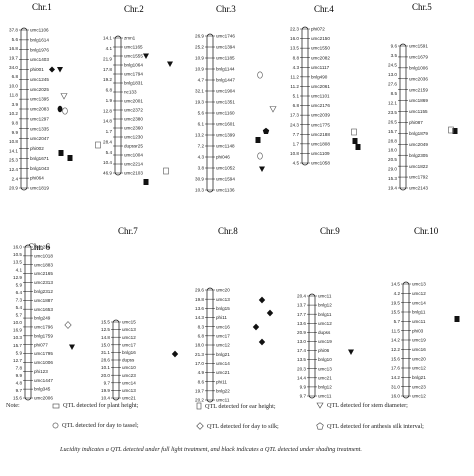 This screenshot has height=476, width=474. Describe the element at coordinates (41, 371) in the screenshot. I see `marker-label: phi123` at that location.